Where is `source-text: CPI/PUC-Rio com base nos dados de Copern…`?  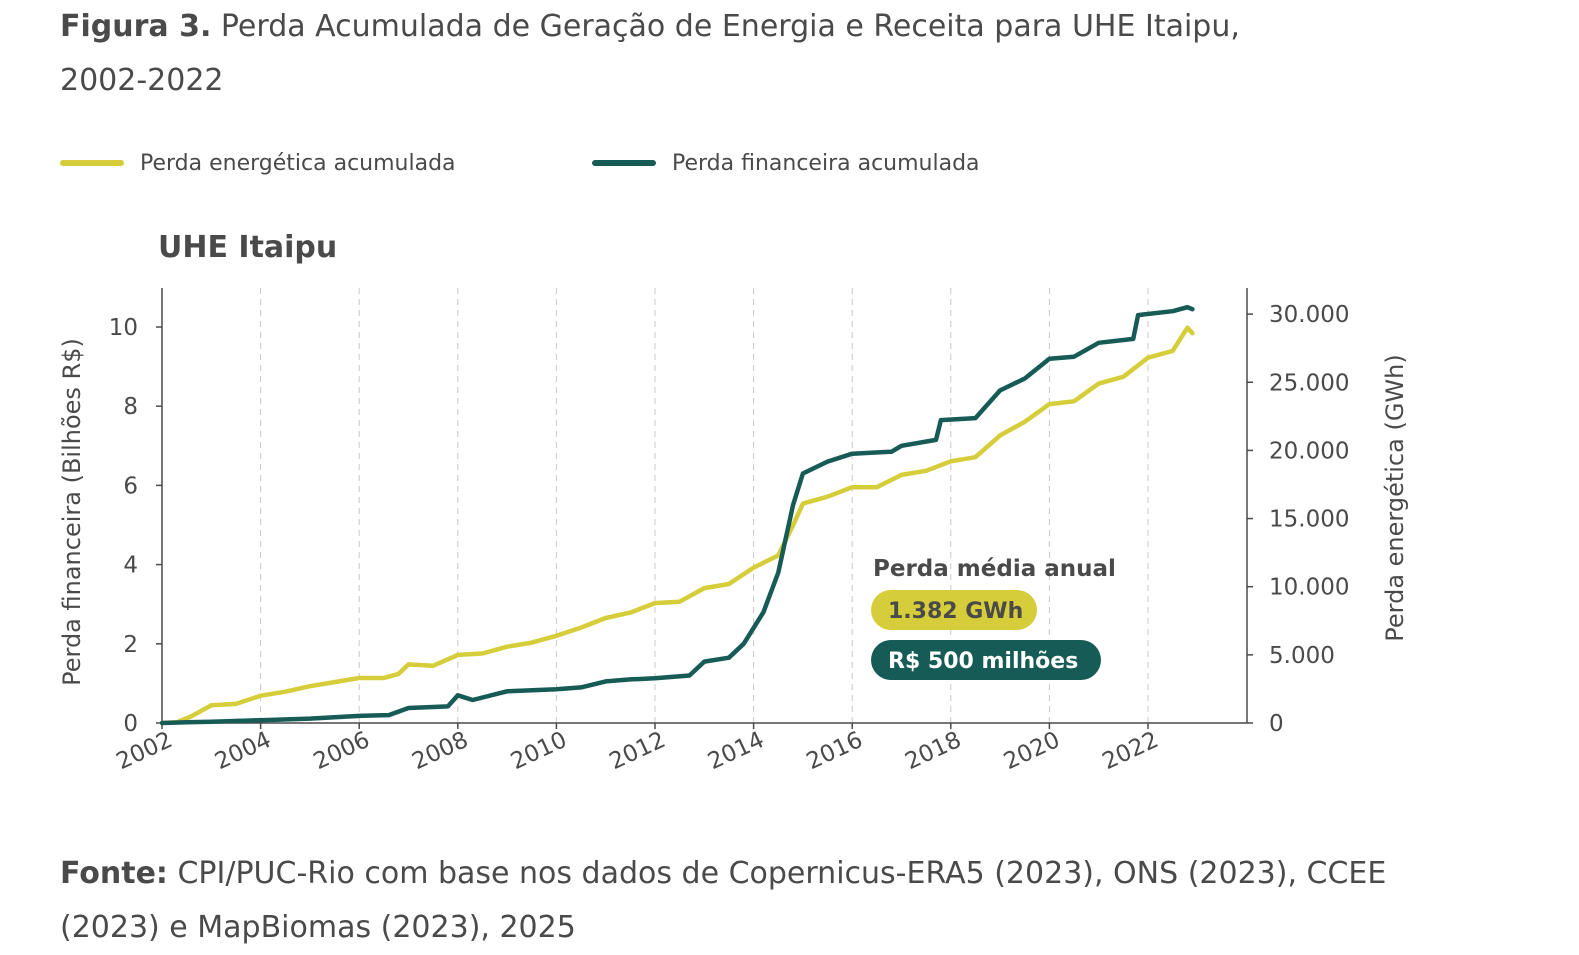 source-text: CPI/PUC-Rio com base nos dados de Copern… is located at coordinates (723, 900).